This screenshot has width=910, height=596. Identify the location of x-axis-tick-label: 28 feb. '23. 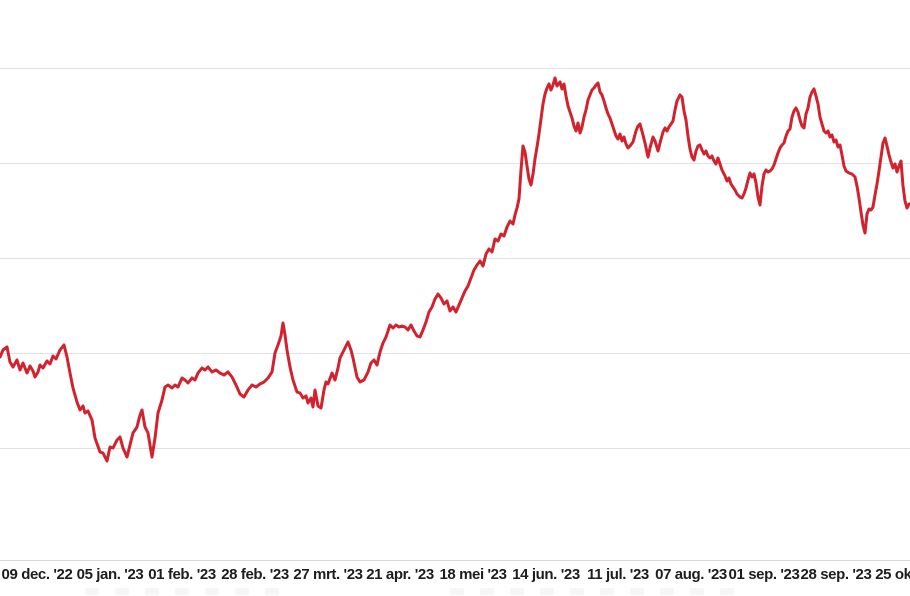
(255, 574).